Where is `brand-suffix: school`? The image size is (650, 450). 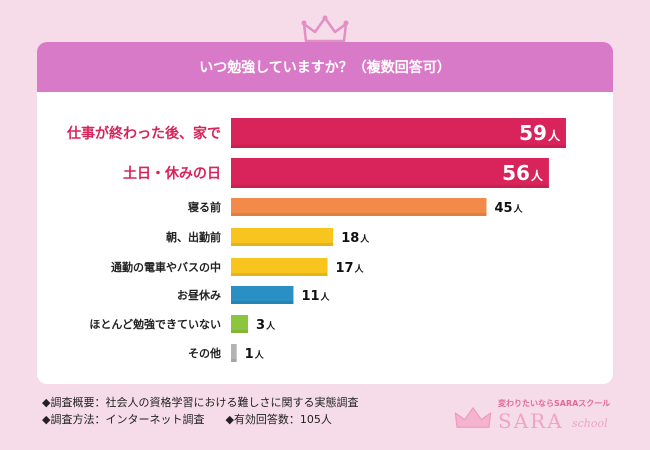 brand-suffix: school is located at coordinates (590, 423).